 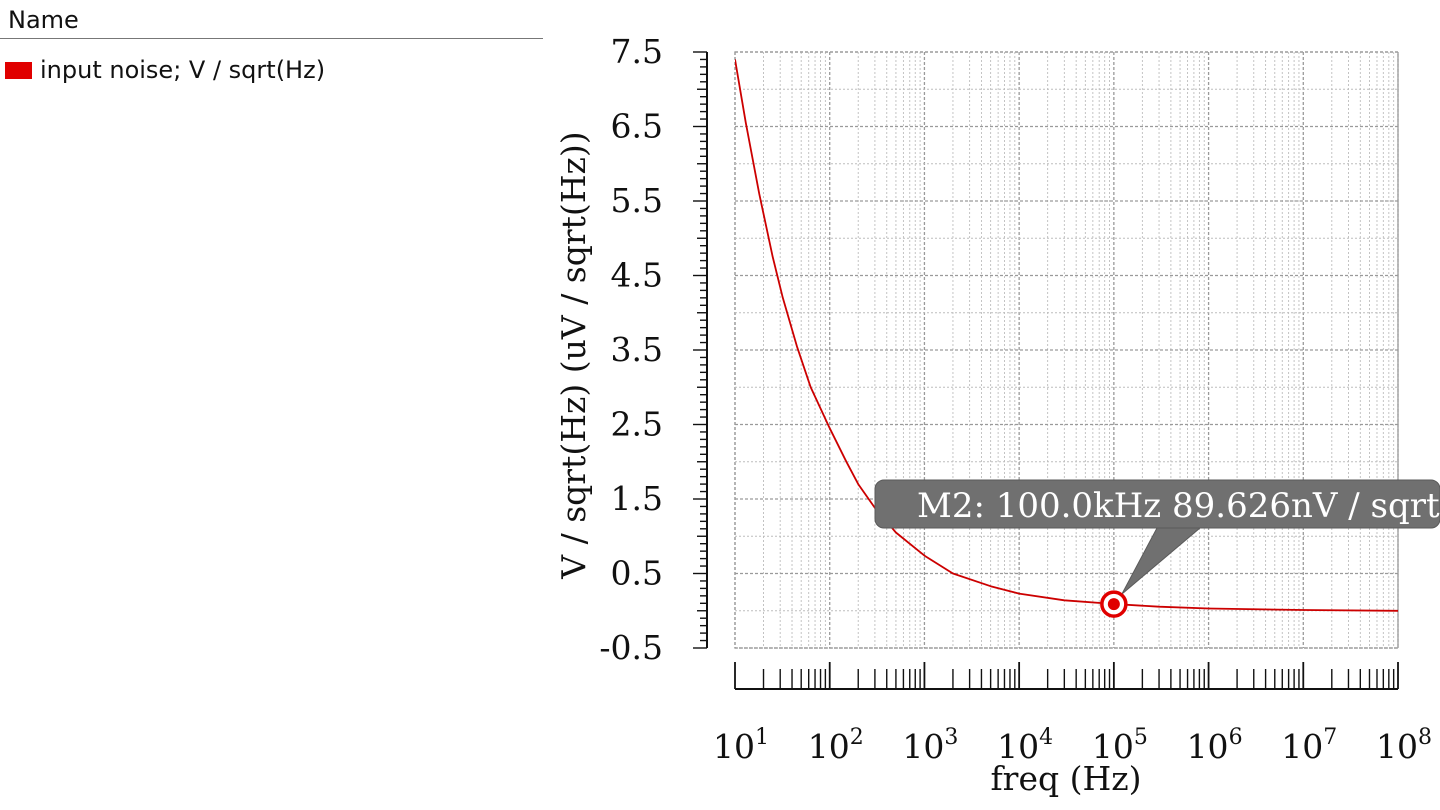 What do you see at coordinates (18, 70) in the screenshot?
I see `series-color-swatch` at bounding box center [18, 70].